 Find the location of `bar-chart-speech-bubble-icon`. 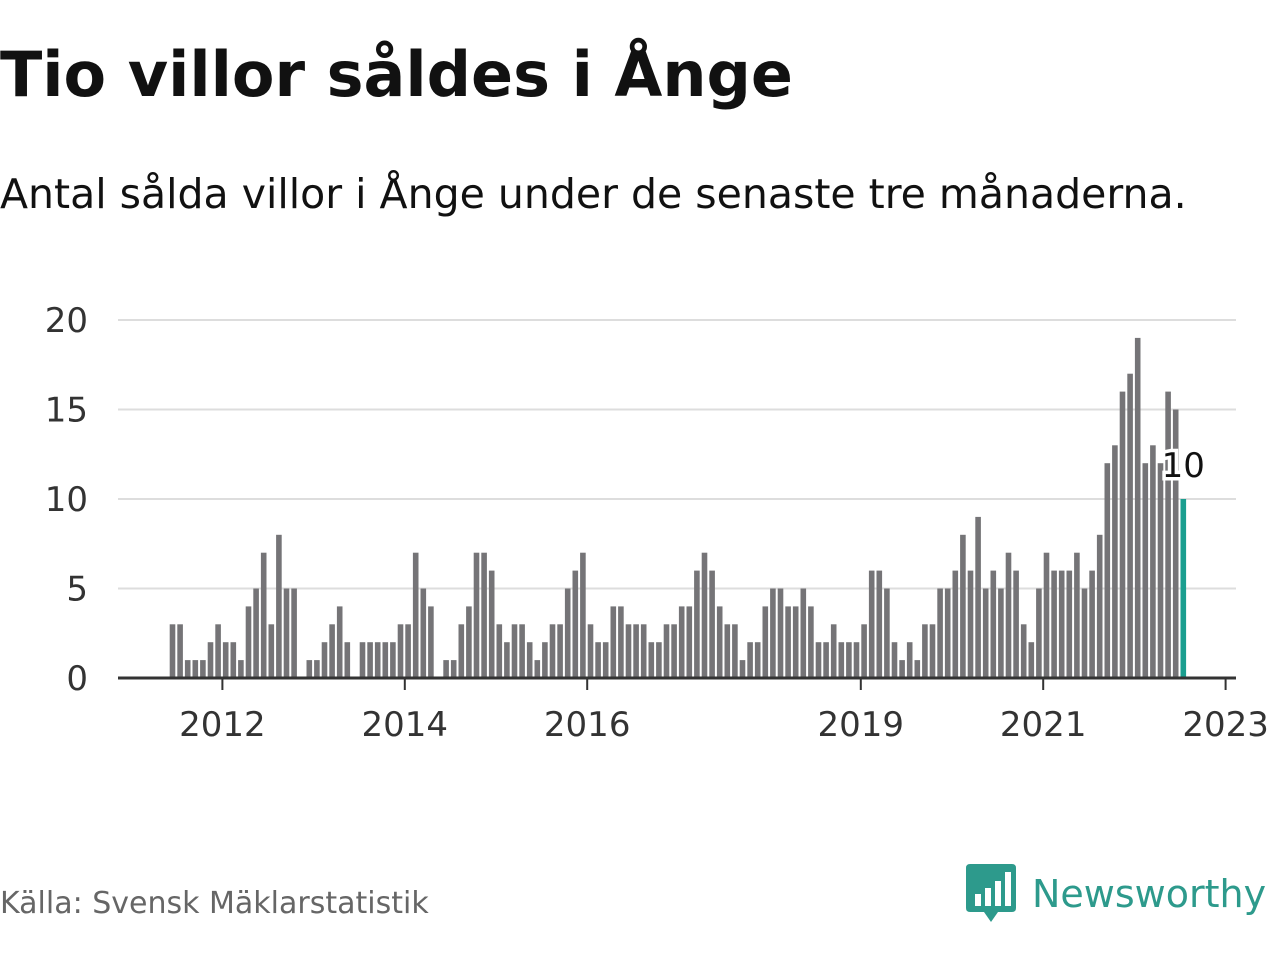

bar-chart-speech-bubble-icon is located at coordinates (991, 893).